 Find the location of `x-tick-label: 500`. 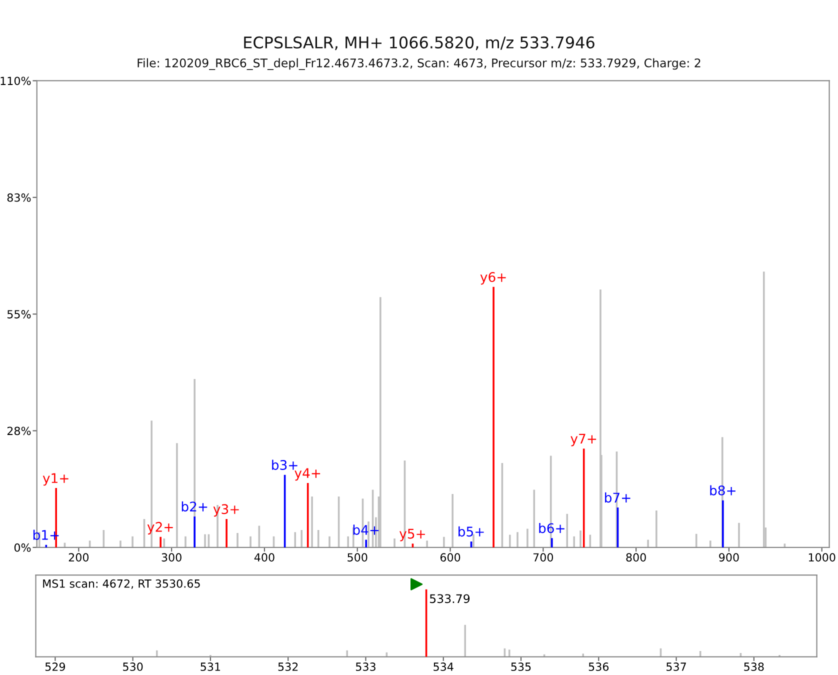

x-tick-label: 500 is located at coordinates (358, 557).